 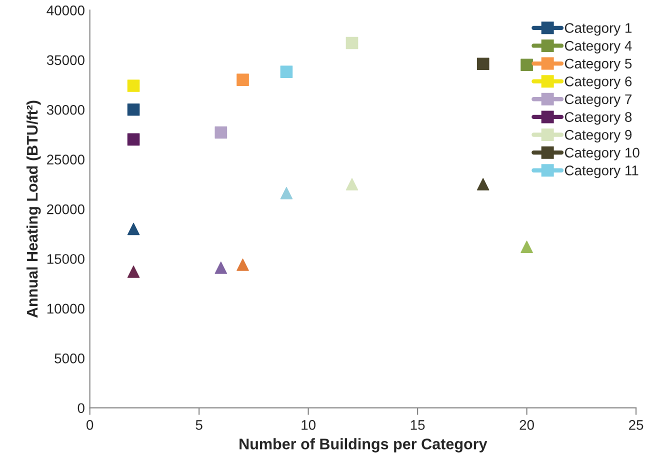 I want to click on legend-label: Category 9, so click(x=598, y=136).